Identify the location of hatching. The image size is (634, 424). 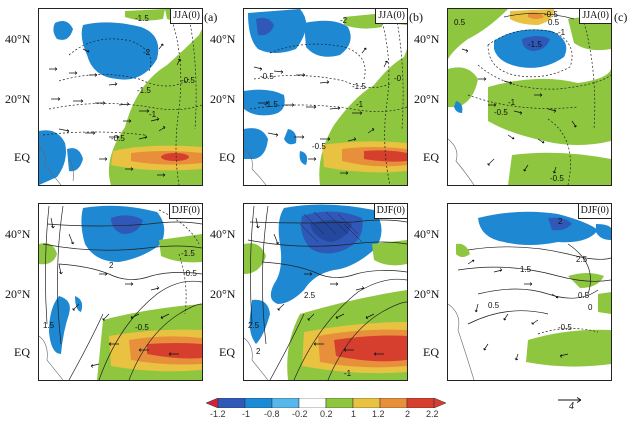
(331, 227).